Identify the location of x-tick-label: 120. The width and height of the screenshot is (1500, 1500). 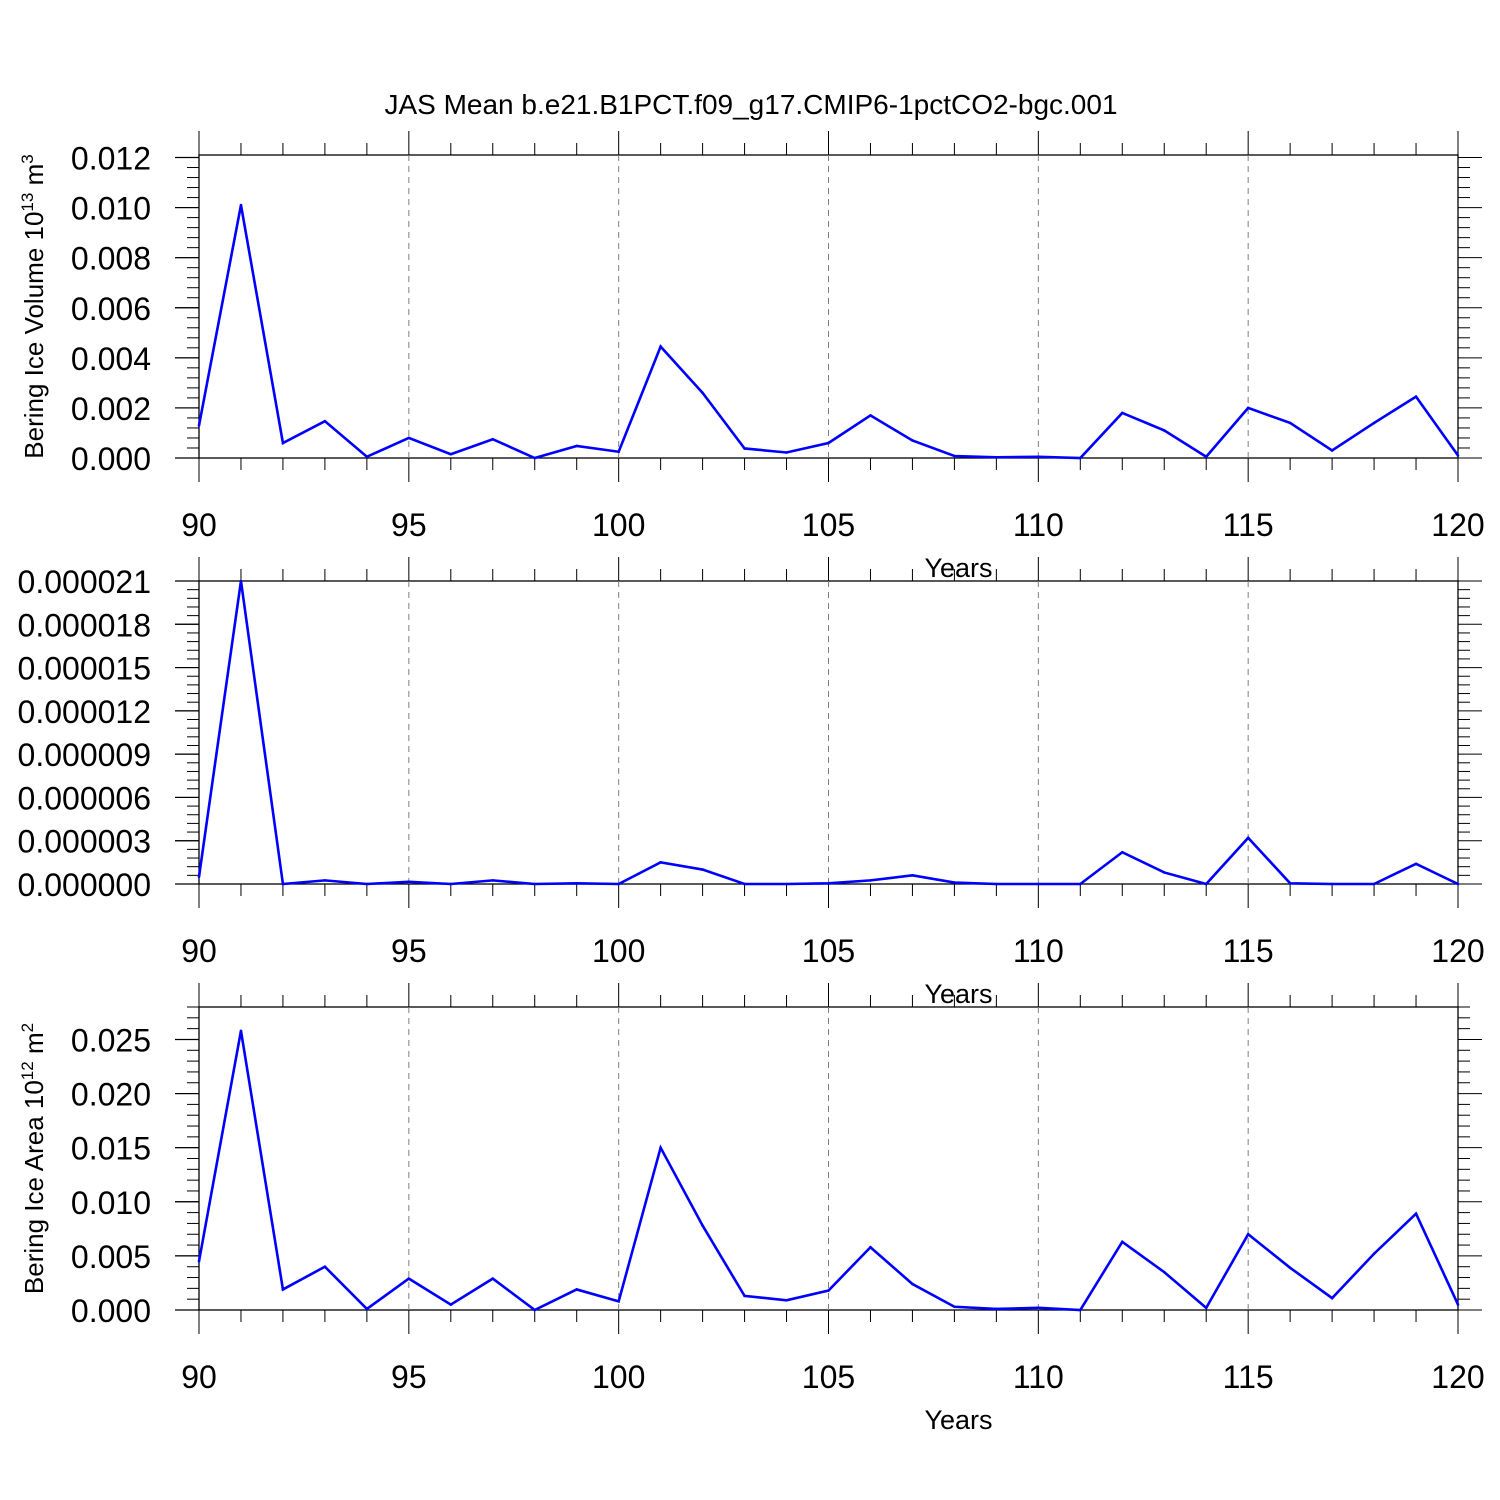
(1457, 1377).